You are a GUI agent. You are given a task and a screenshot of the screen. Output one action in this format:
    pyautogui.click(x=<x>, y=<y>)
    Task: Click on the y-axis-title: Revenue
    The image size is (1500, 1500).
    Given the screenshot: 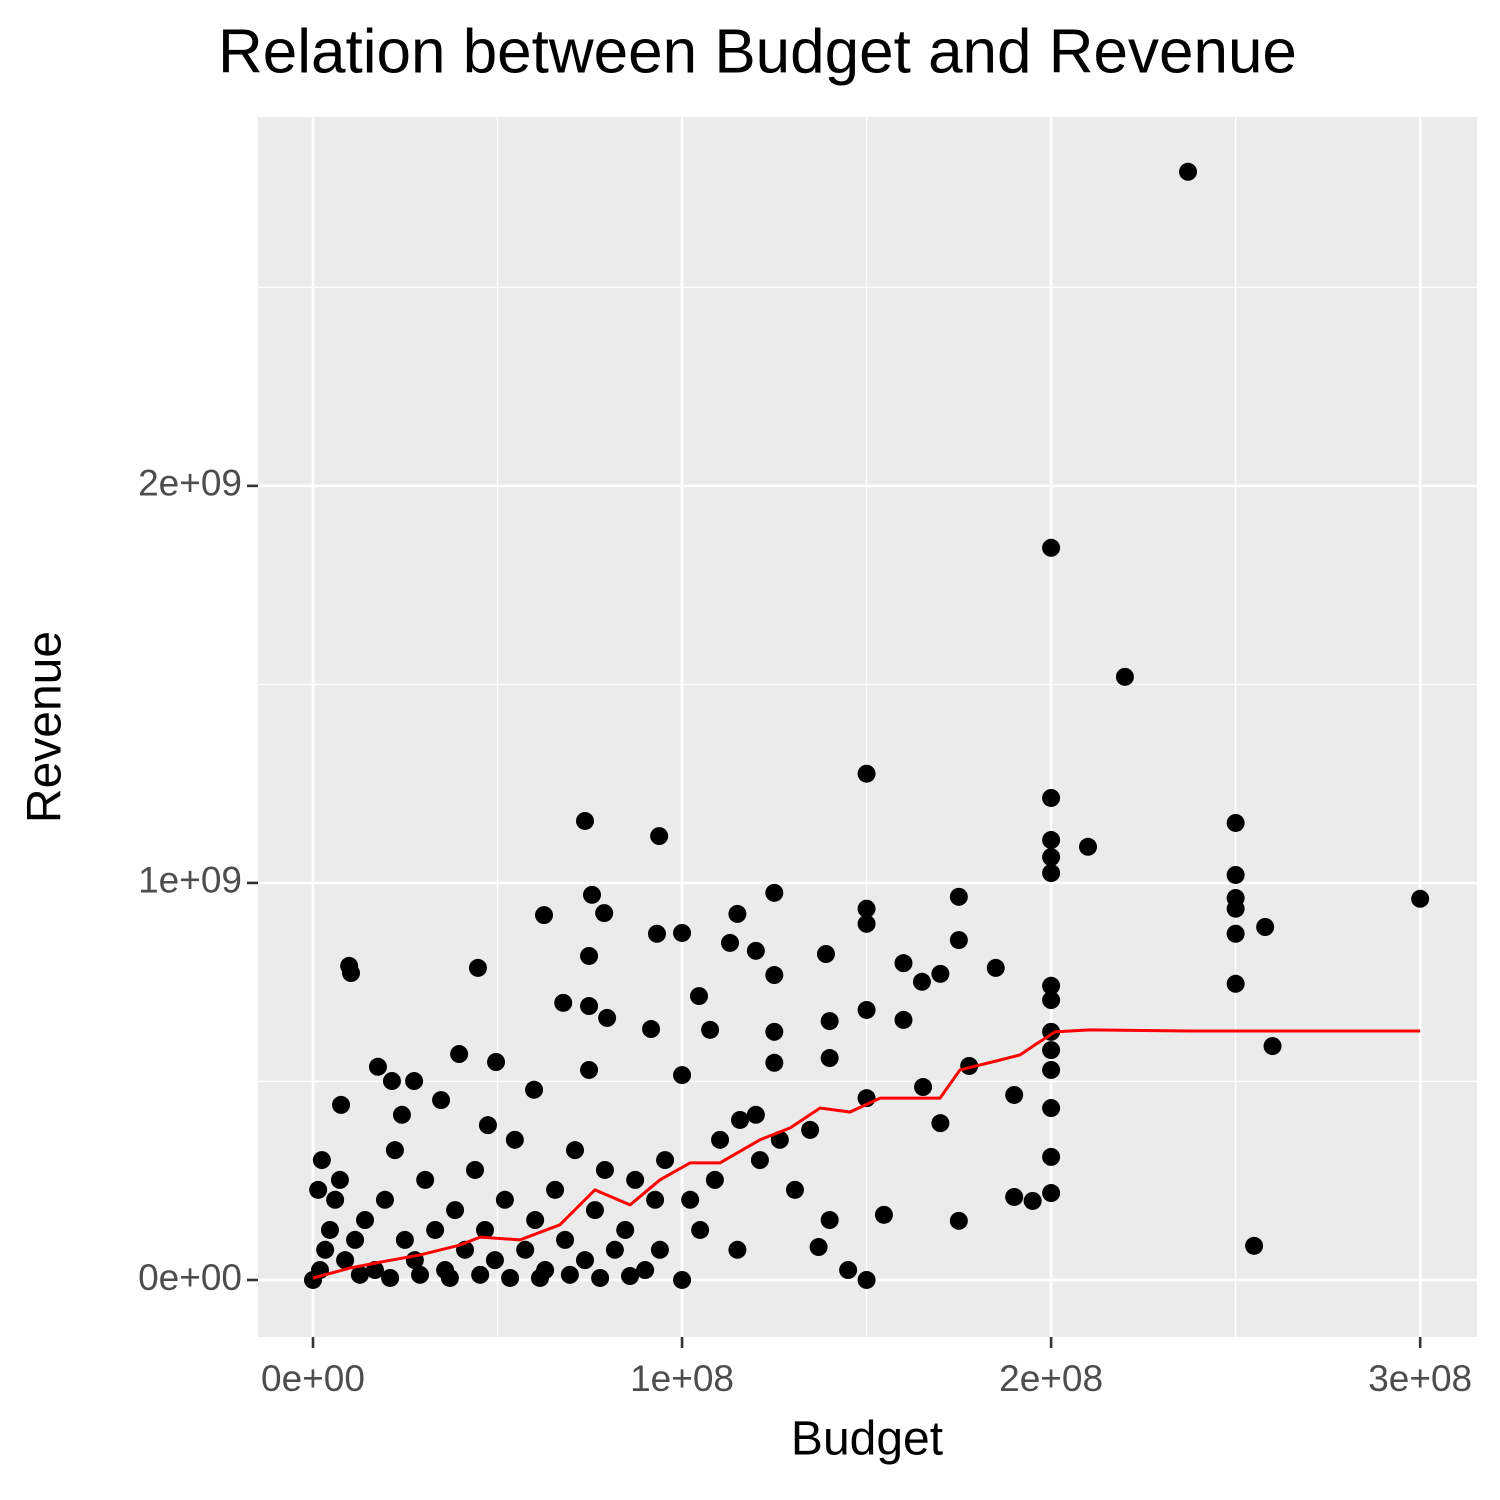 What is the action you would take?
    pyautogui.click(x=45, y=727)
    